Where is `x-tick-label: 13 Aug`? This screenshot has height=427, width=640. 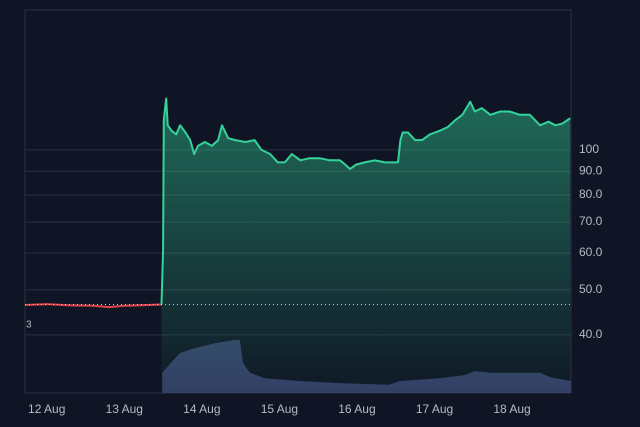 x-tick-label: 13 Aug is located at coordinates (124, 409).